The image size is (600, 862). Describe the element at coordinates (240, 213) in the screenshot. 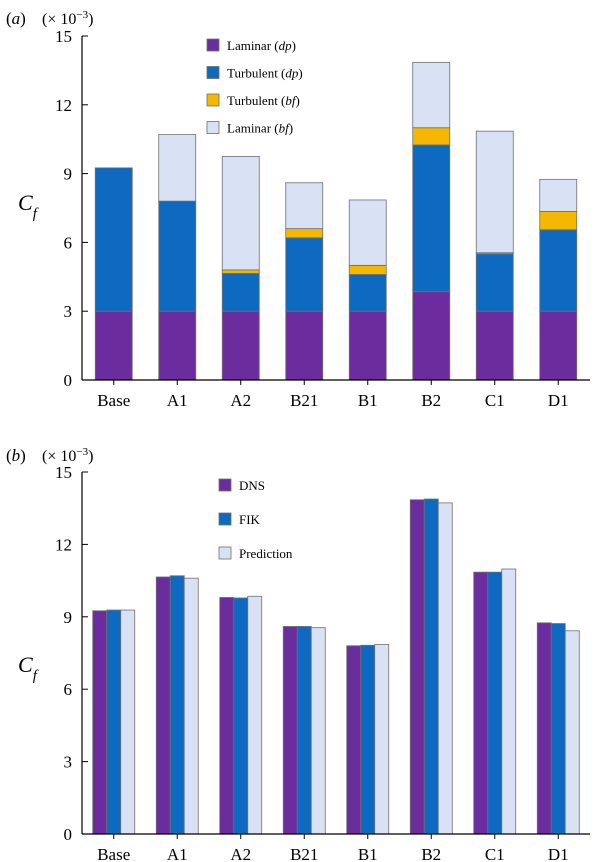

I see `bar-a2-laminar-bf` at that location.